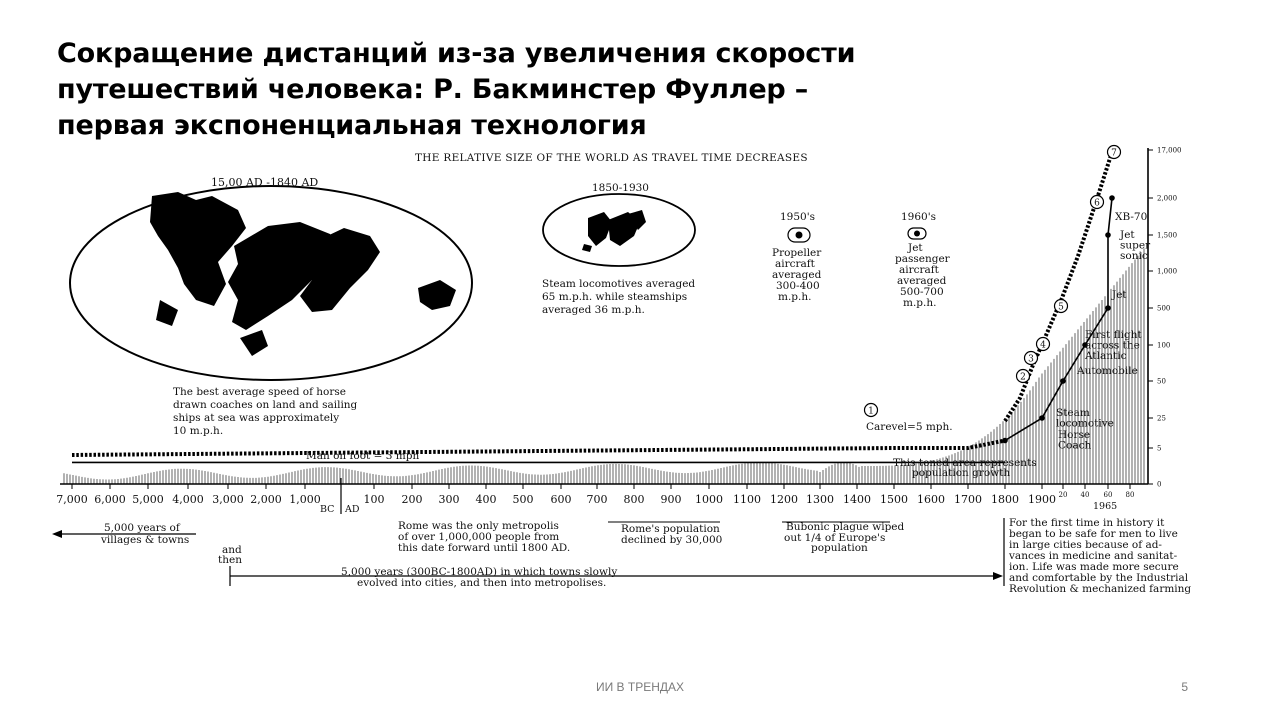 The width and height of the screenshot is (1280, 720). What do you see at coordinates (922, 292) in the screenshot?
I see `era-1960-caption-5: 500-700` at bounding box center [922, 292].